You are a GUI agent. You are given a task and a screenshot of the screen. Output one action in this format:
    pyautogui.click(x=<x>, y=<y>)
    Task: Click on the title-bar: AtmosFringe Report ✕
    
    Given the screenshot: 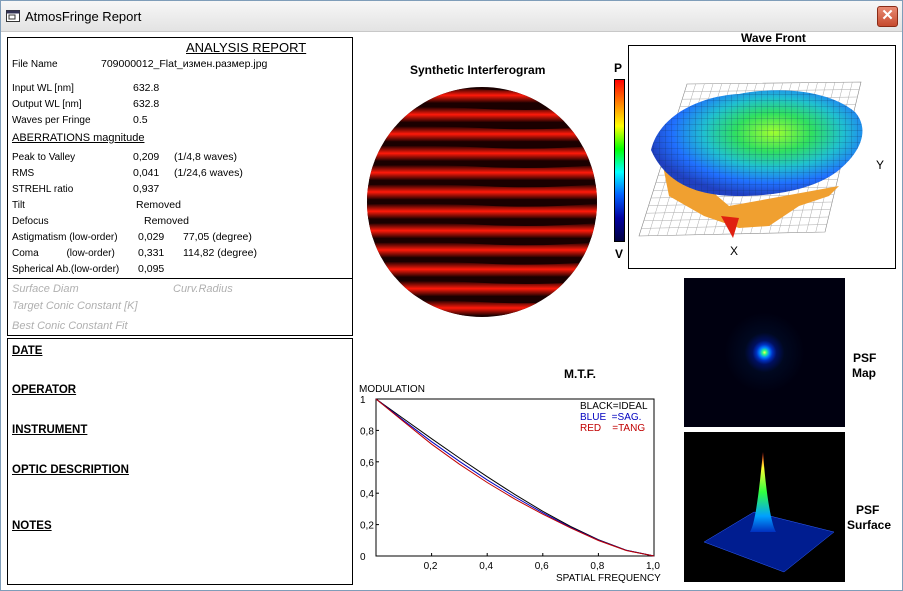 What is the action you would take?
    pyautogui.click(x=451, y=16)
    